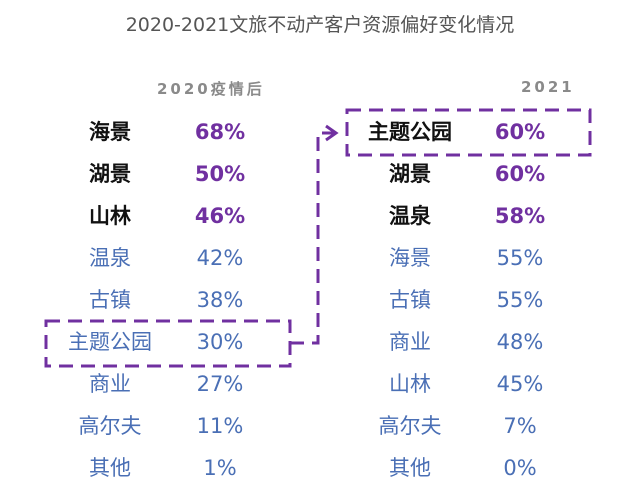 The image size is (640, 496). What do you see at coordinates (312, 238) in the screenshot?
I see `connector-line` at bounding box center [312, 238].